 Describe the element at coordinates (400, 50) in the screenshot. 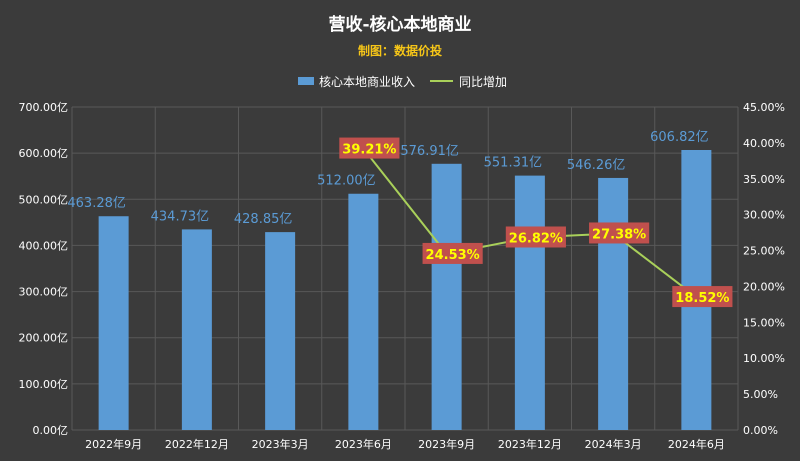

I see `chart-subtitle: 制图：数据价投` at that location.